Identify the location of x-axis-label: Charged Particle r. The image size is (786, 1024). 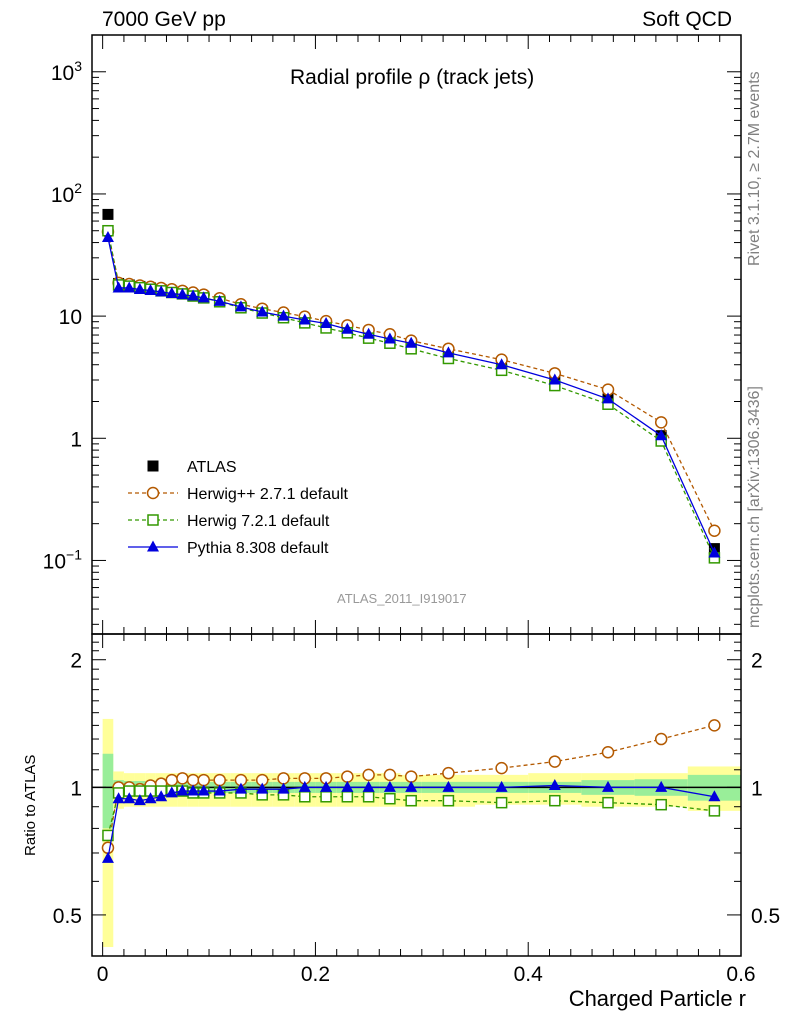
(657, 998).